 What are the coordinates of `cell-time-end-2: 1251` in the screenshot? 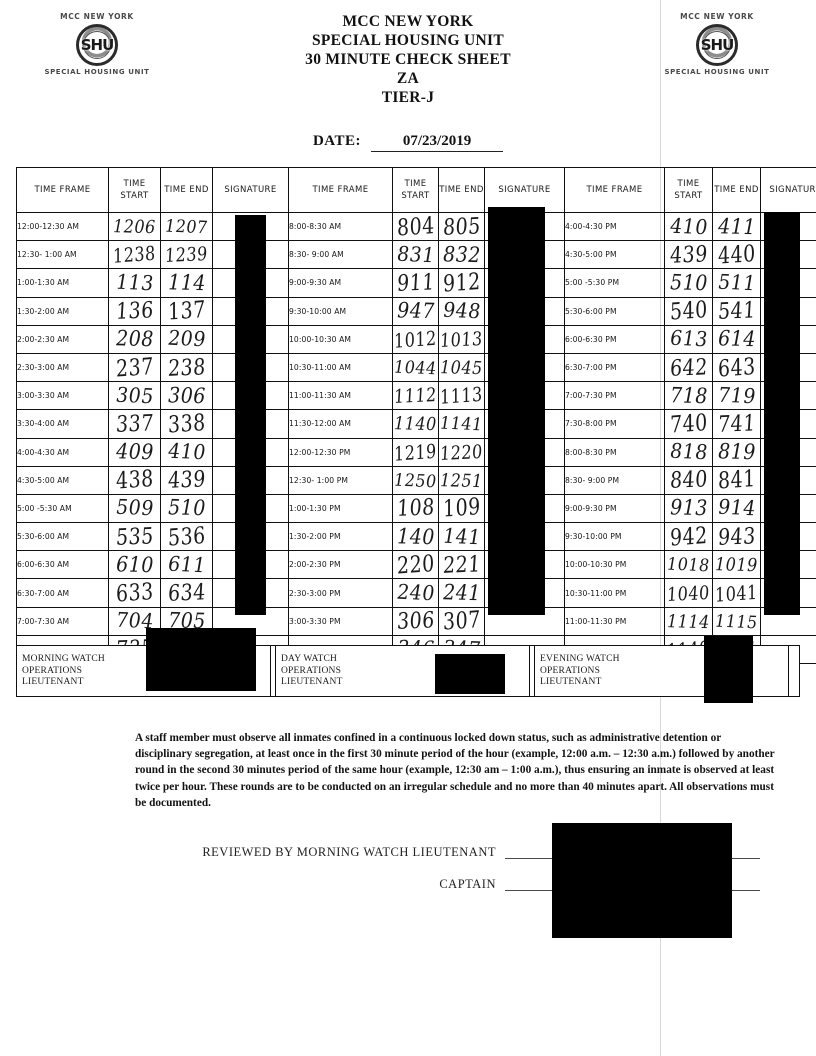 It's located at (461, 480).